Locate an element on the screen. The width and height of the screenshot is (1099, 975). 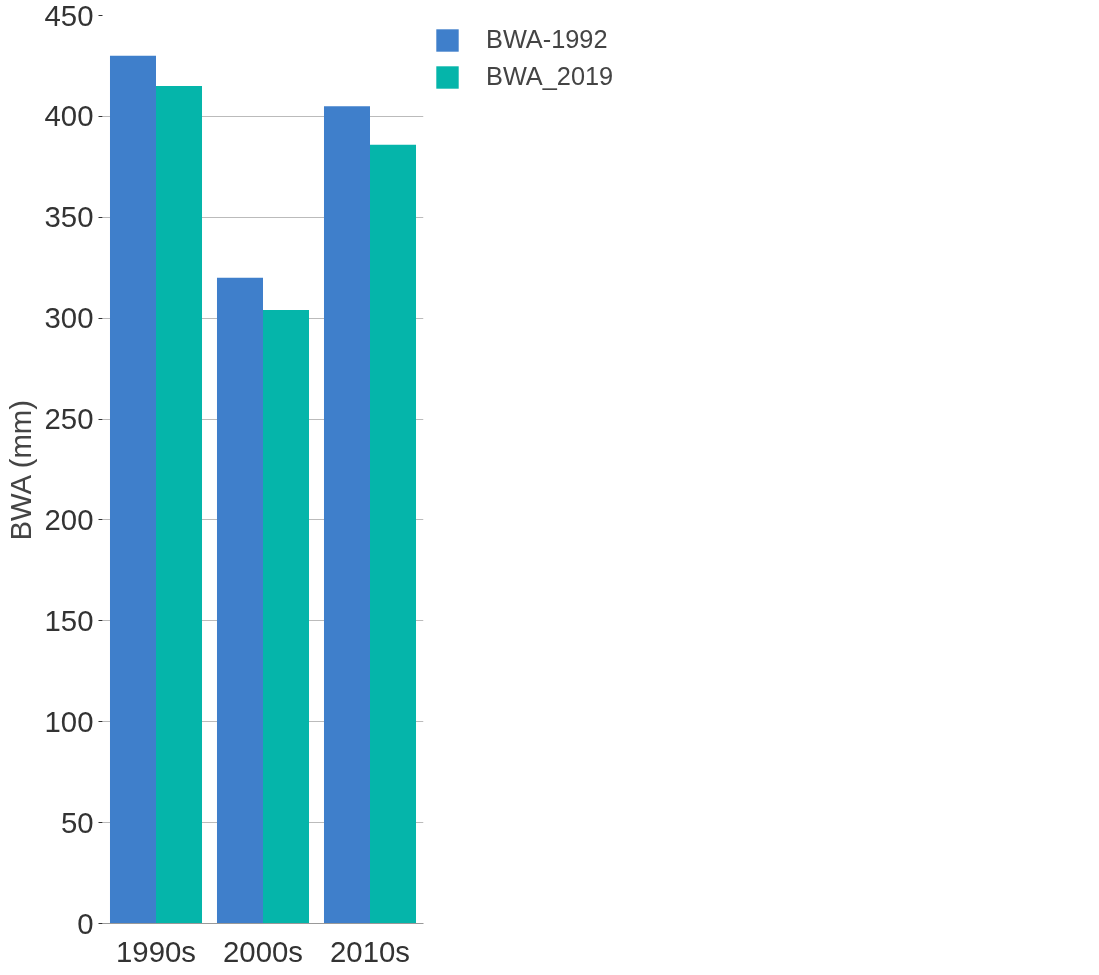
y-tick-label: 250 is located at coordinates (69, 419).